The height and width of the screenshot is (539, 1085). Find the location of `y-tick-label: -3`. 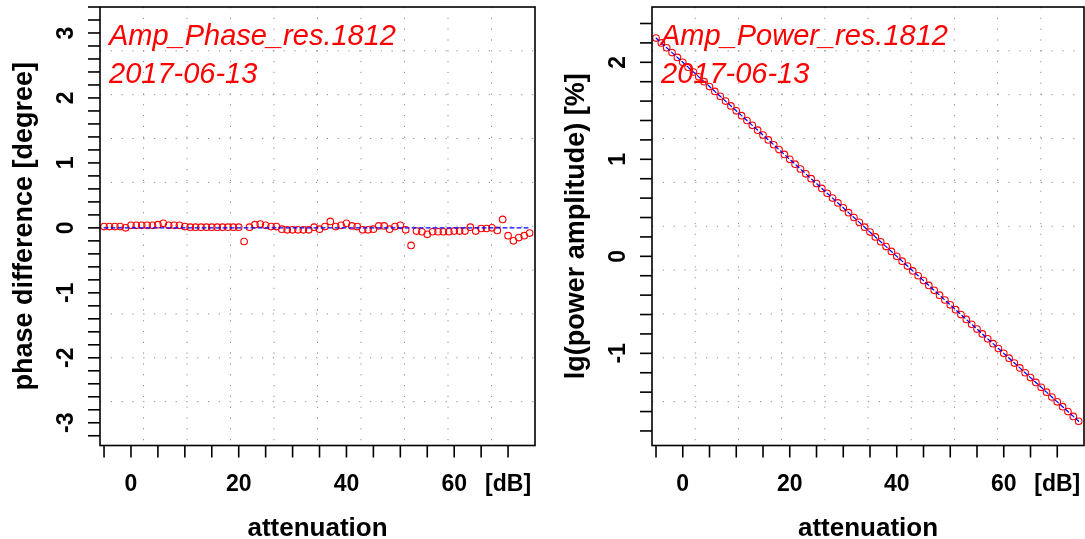

y-tick-label: -3 is located at coordinates (65, 422).